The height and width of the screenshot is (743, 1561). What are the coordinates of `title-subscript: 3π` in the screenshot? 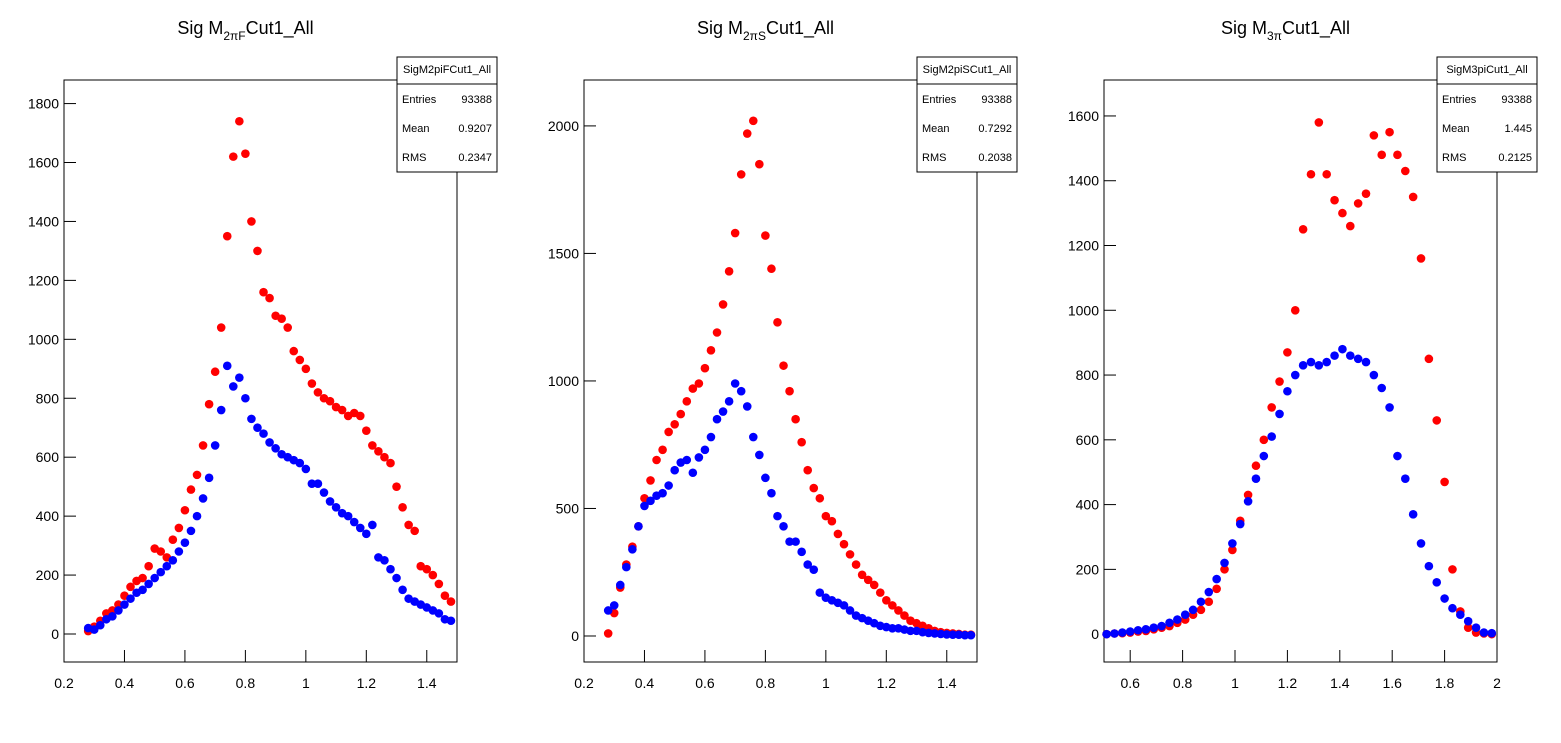 It's located at (1274, 36).